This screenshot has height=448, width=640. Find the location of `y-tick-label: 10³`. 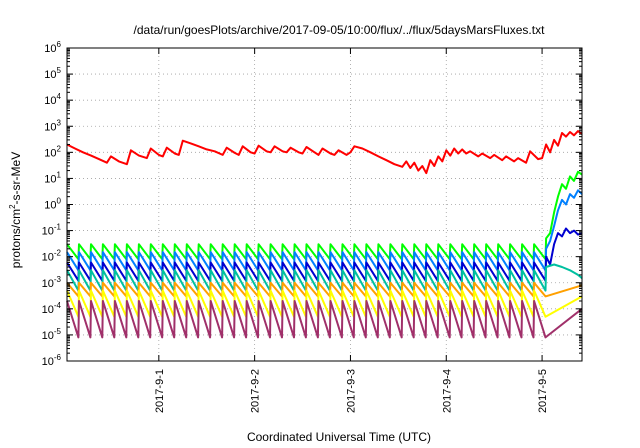

y-tick-label: 10³ is located at coordinates (52, 125).